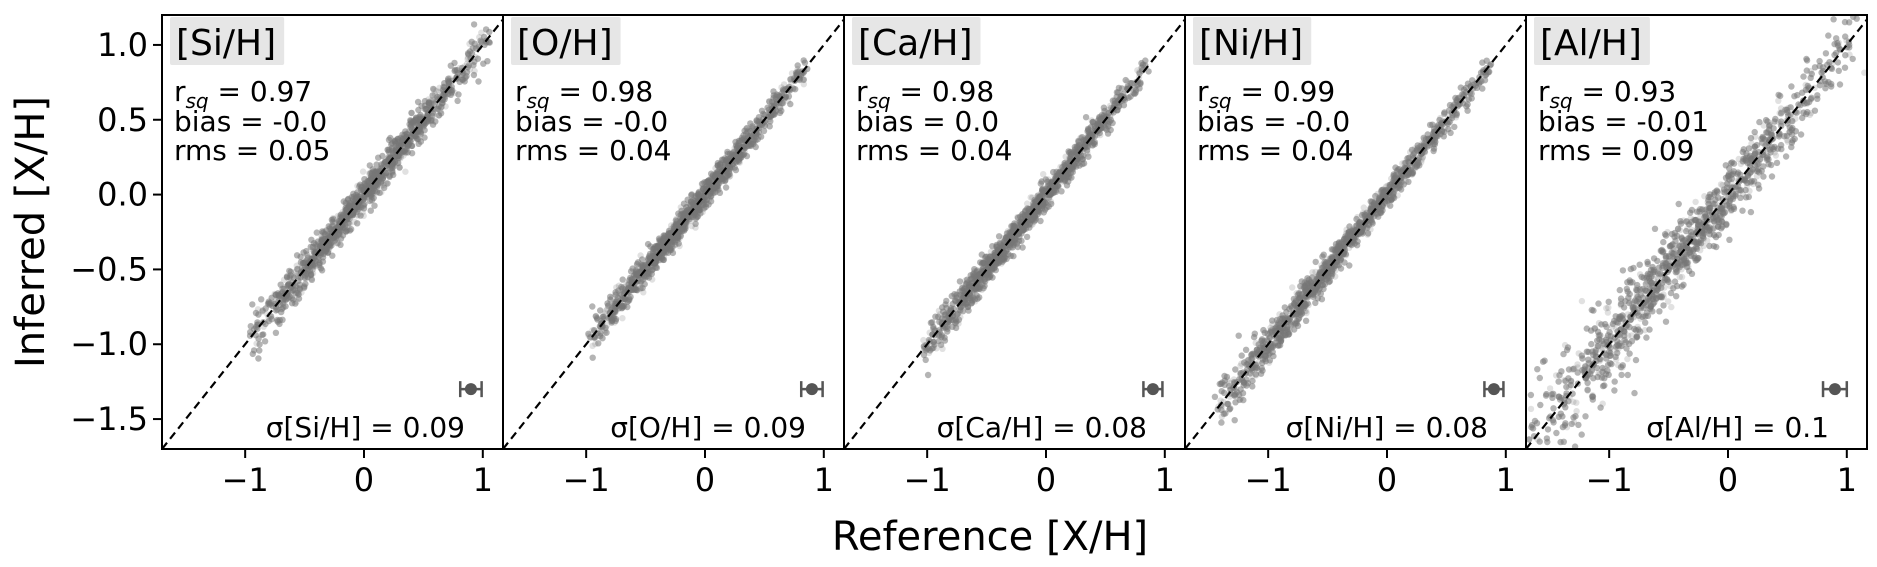  What do you see at coordinates (943, 91) in the screenshot?
I see `rsq-value: = 0.98` at bounding box center [943, 91].